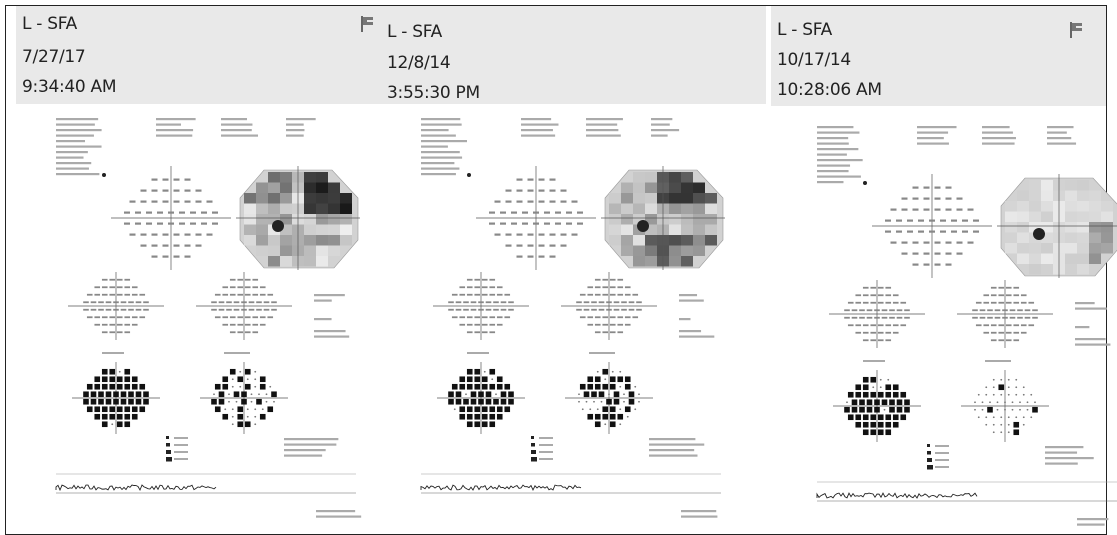  Describe the element at coordinates (181, 452) in the screenshot. I see `legend-text` at that location.